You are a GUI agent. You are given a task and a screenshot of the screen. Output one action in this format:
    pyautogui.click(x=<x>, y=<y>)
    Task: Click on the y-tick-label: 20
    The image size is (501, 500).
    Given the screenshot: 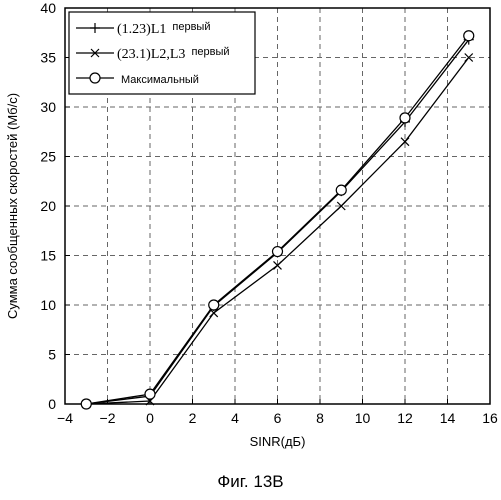 What is the action you would take?
    pyautogui.click(x=48, y=206)
    